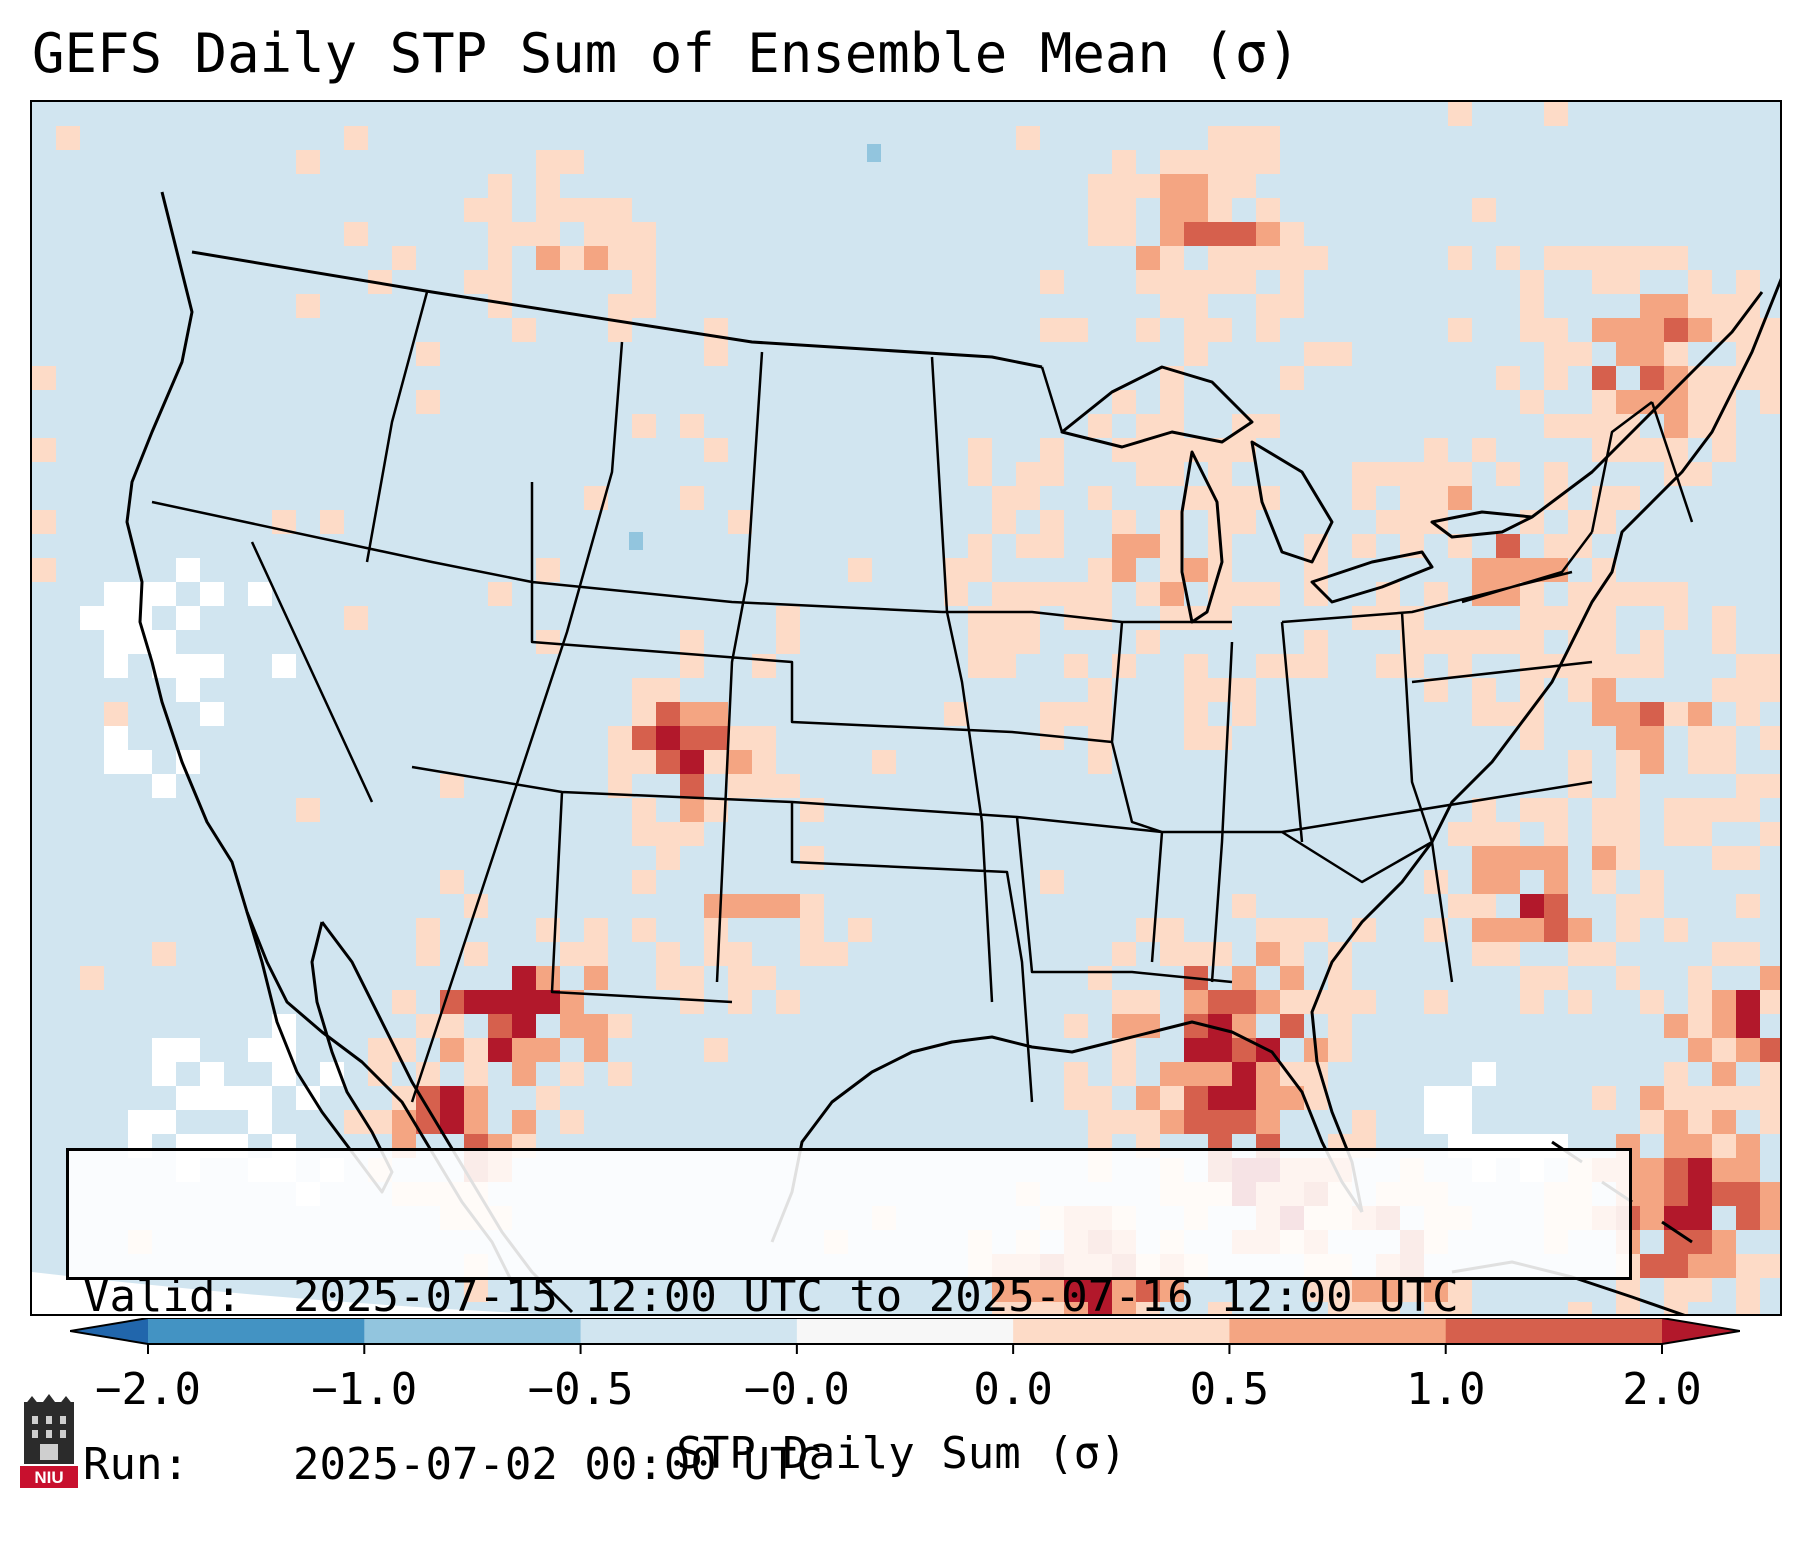  I want to click on gulf-coastline, so click(1067, 1131).